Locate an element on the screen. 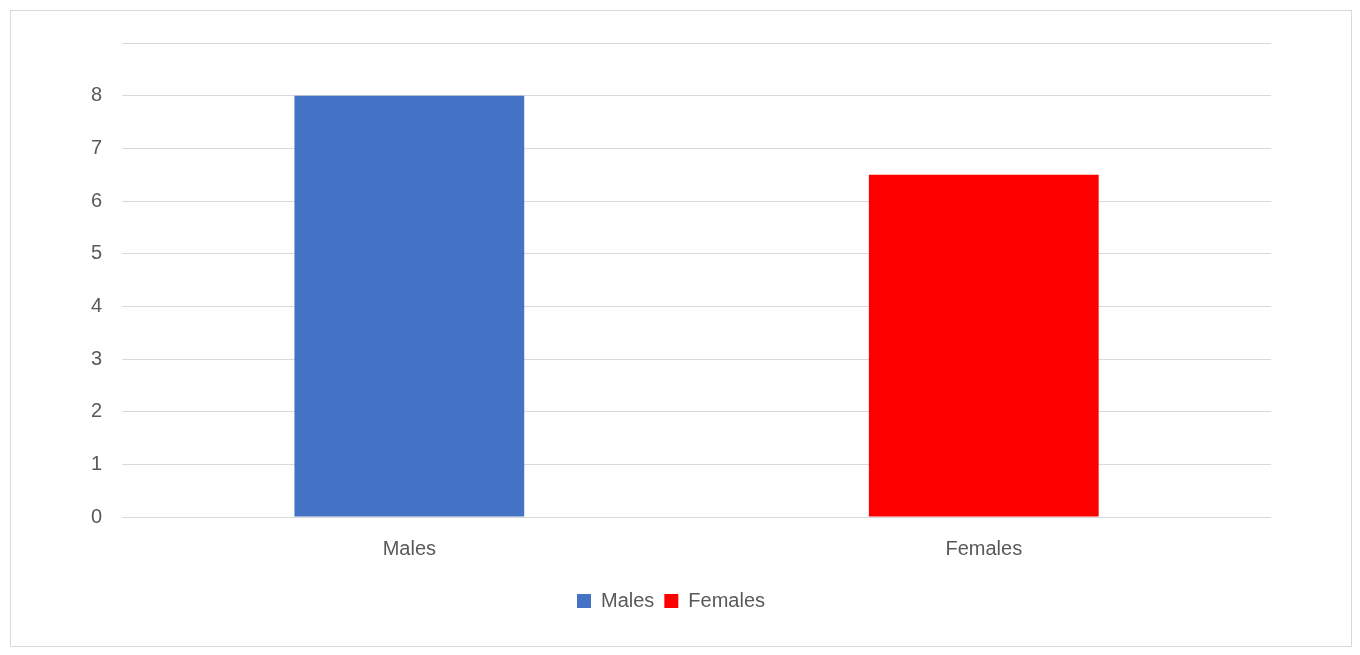  y-tick-label: 4 is located at coordinates (97, 304).